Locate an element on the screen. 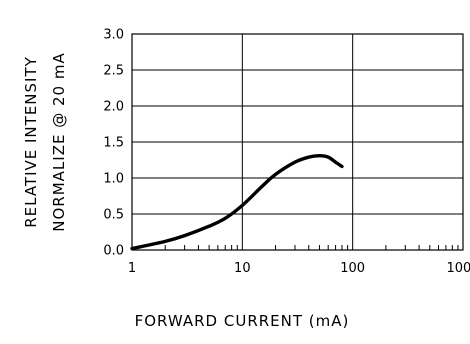 The height and width of the screenshot is (344, 470). y-axis-label-line-2: NORMALIZE @ 20 mA is located at coordinates (59, 141).